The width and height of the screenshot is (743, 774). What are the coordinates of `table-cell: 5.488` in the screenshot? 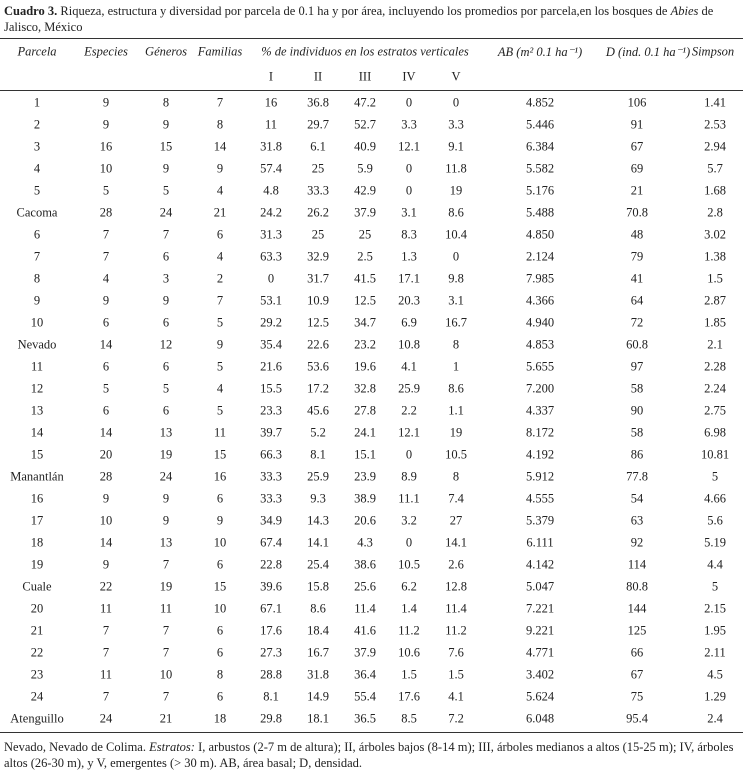 It's located at (540, 212).